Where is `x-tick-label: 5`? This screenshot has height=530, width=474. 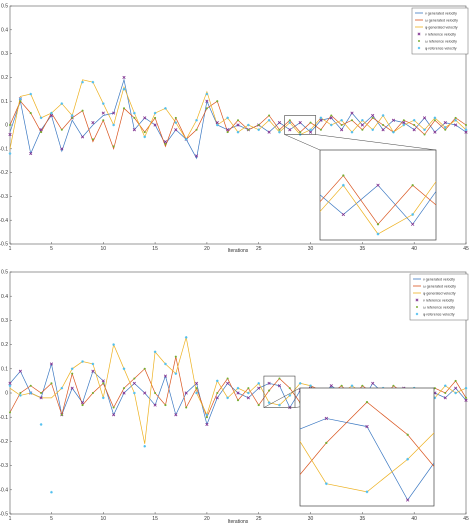 x-tick-label: 5 is located at coordinates (51, 519).